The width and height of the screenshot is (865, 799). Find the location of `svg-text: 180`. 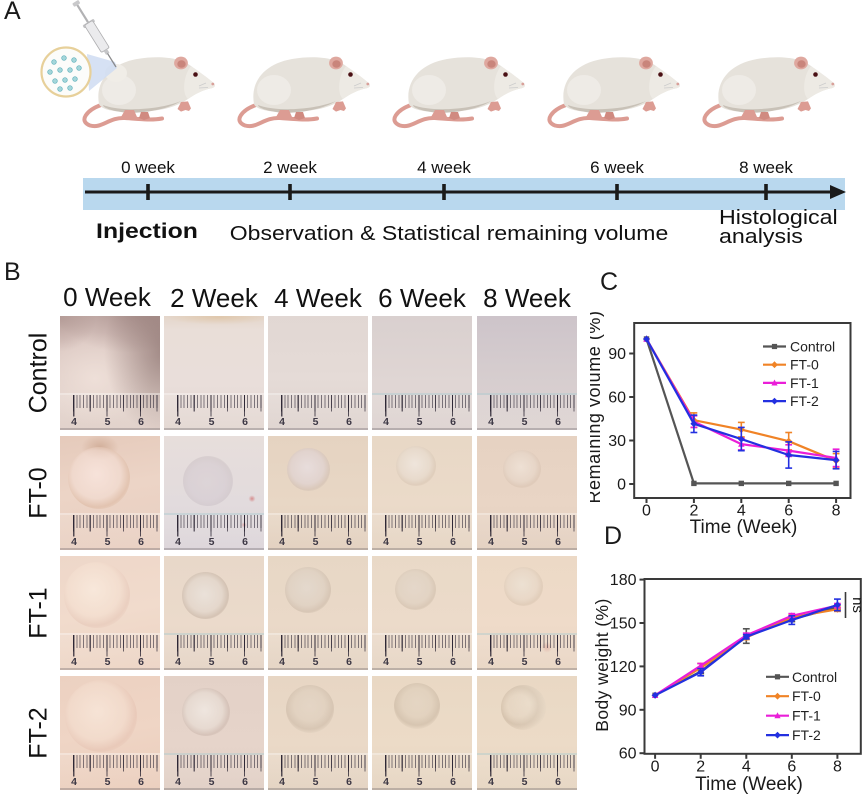

svg-text: 180 is located at coordinates (623, 580).